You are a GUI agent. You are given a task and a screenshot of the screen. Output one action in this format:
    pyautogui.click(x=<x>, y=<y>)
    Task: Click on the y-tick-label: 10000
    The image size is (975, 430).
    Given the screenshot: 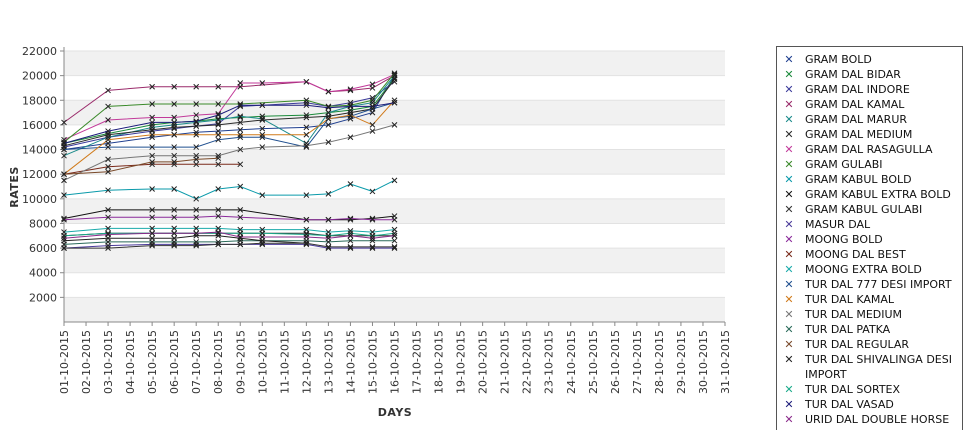 What is the action you would take?
    pyautogui.click(x=39, y=199)
    